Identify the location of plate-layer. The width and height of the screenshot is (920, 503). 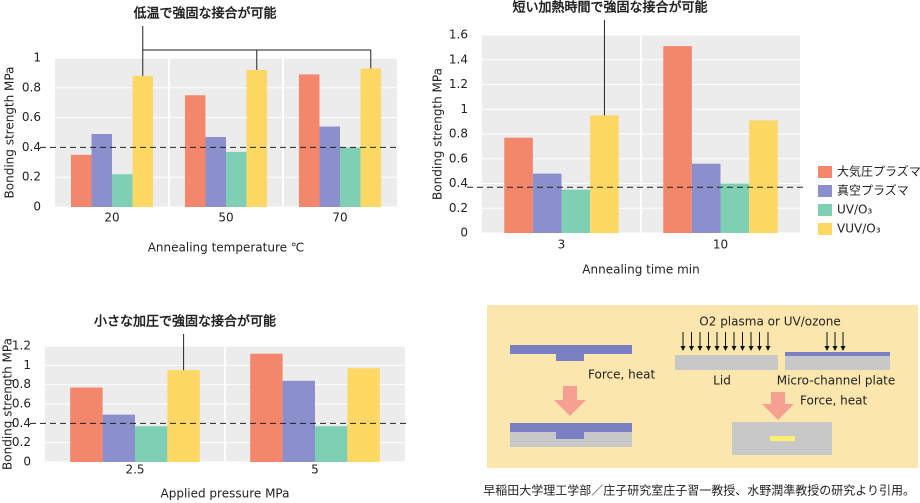
(837, 354).